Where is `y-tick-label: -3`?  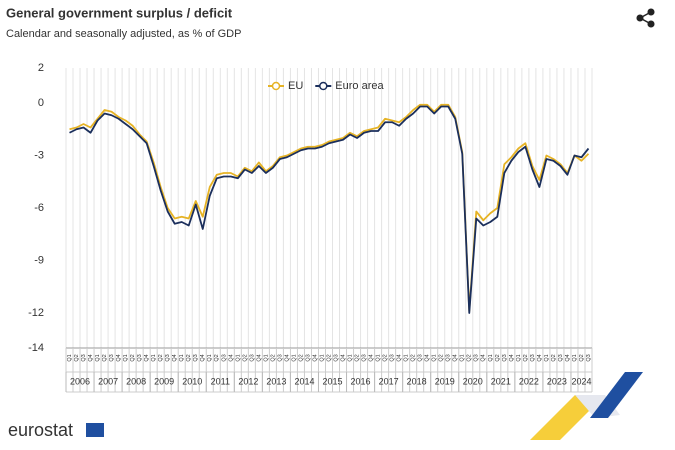 y-tick-label: -3 is located at coordinates (39, 155).